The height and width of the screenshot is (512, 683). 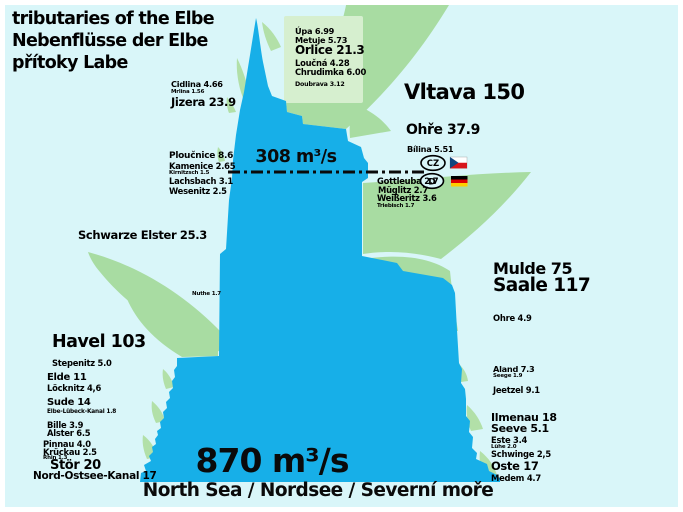 What do you see at coordinates (113, 19) in the screenshot?
I see `title-line-en: tributaries of the Elbe` at bounding box center [113, 19].